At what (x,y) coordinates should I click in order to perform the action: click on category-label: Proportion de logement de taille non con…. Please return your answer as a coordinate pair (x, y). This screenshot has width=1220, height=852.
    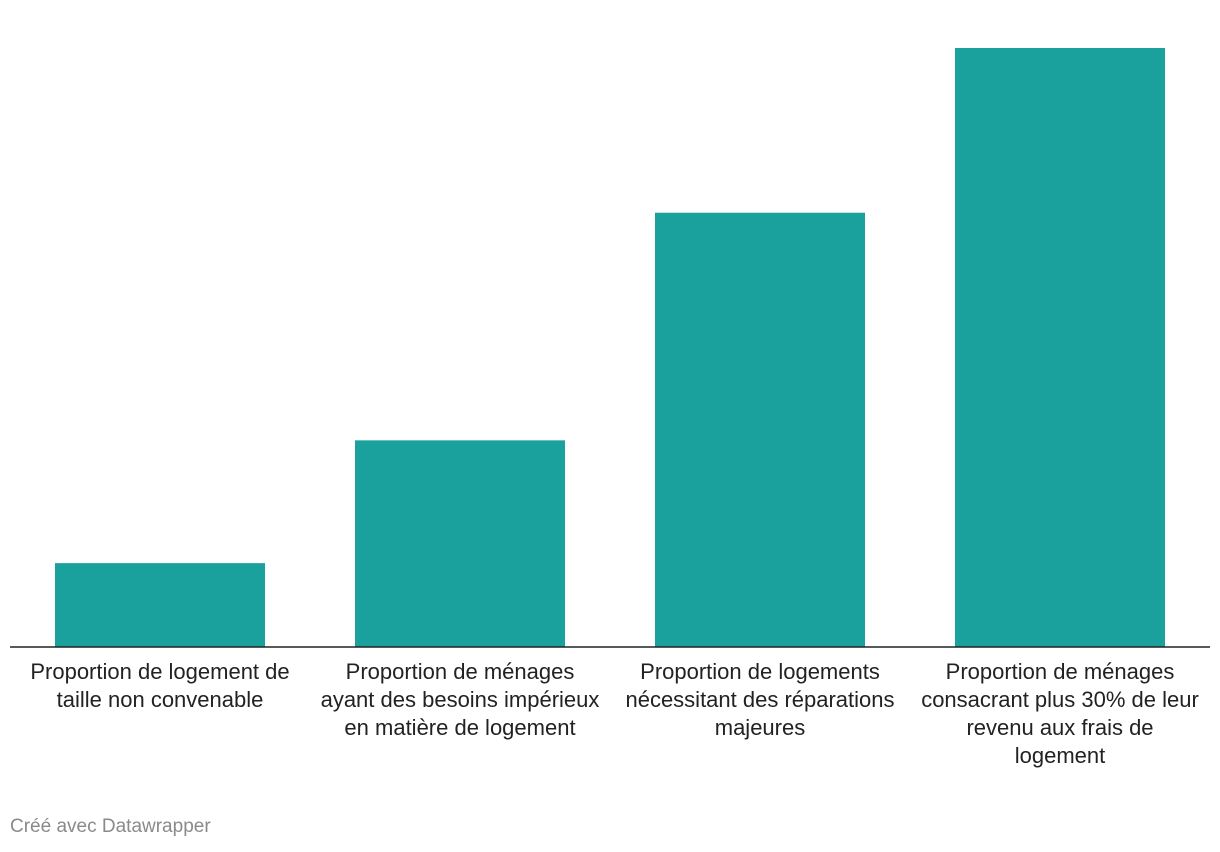
    Looking at the image, I should click on (160, 685).